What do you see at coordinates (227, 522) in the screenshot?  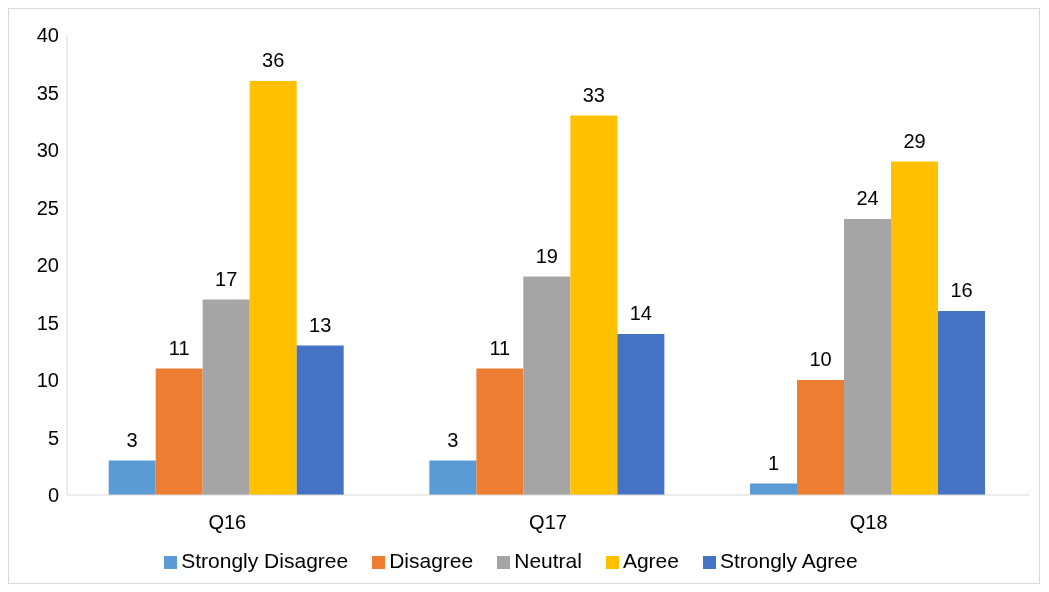 I see `x-tick-label: Q16` at bounding box center [227, 522].